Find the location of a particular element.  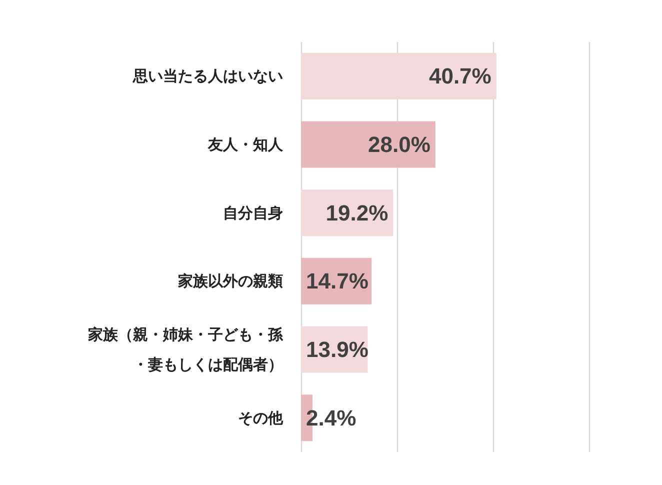

data-label: 2.4% is located at coordinates (331, 417).